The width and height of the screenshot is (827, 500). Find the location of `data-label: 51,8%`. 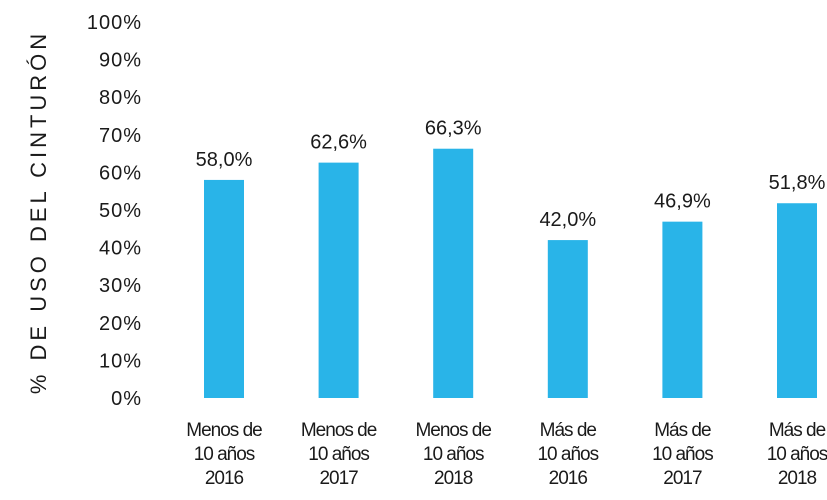

data-label: 51,8% is located at coordinates (797, 183).